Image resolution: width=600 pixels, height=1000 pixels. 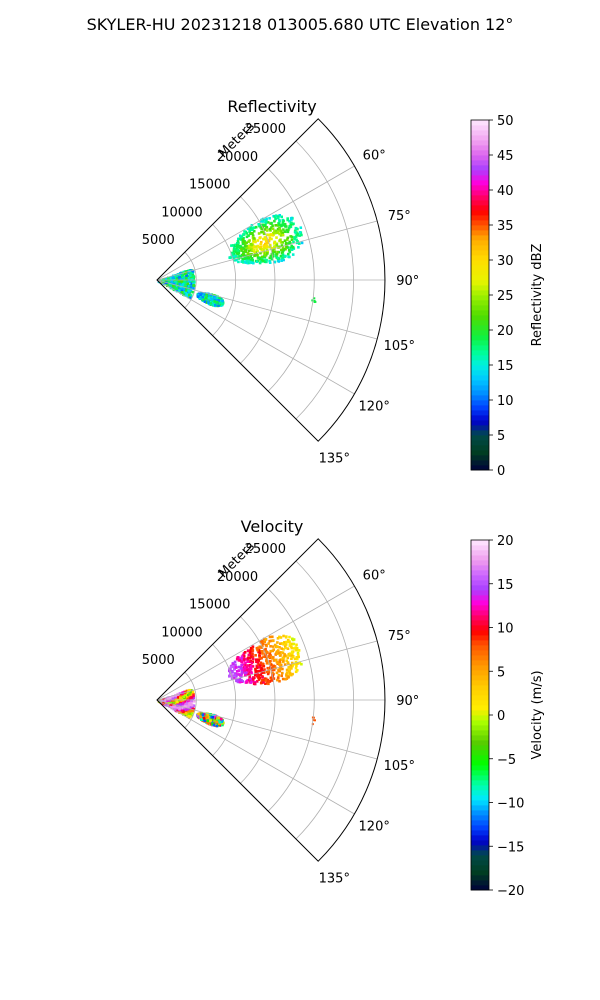 I want to click on radar-data, so click(x=237, y=261).